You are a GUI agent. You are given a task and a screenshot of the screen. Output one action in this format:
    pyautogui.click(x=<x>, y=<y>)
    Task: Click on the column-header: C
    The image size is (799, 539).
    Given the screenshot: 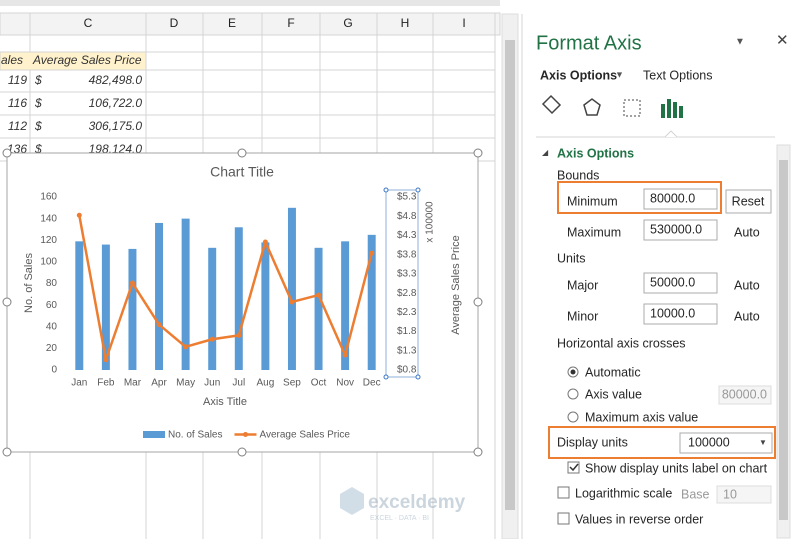 What is the action you would take?
    pyautogui.click(x=88, y=23)
    